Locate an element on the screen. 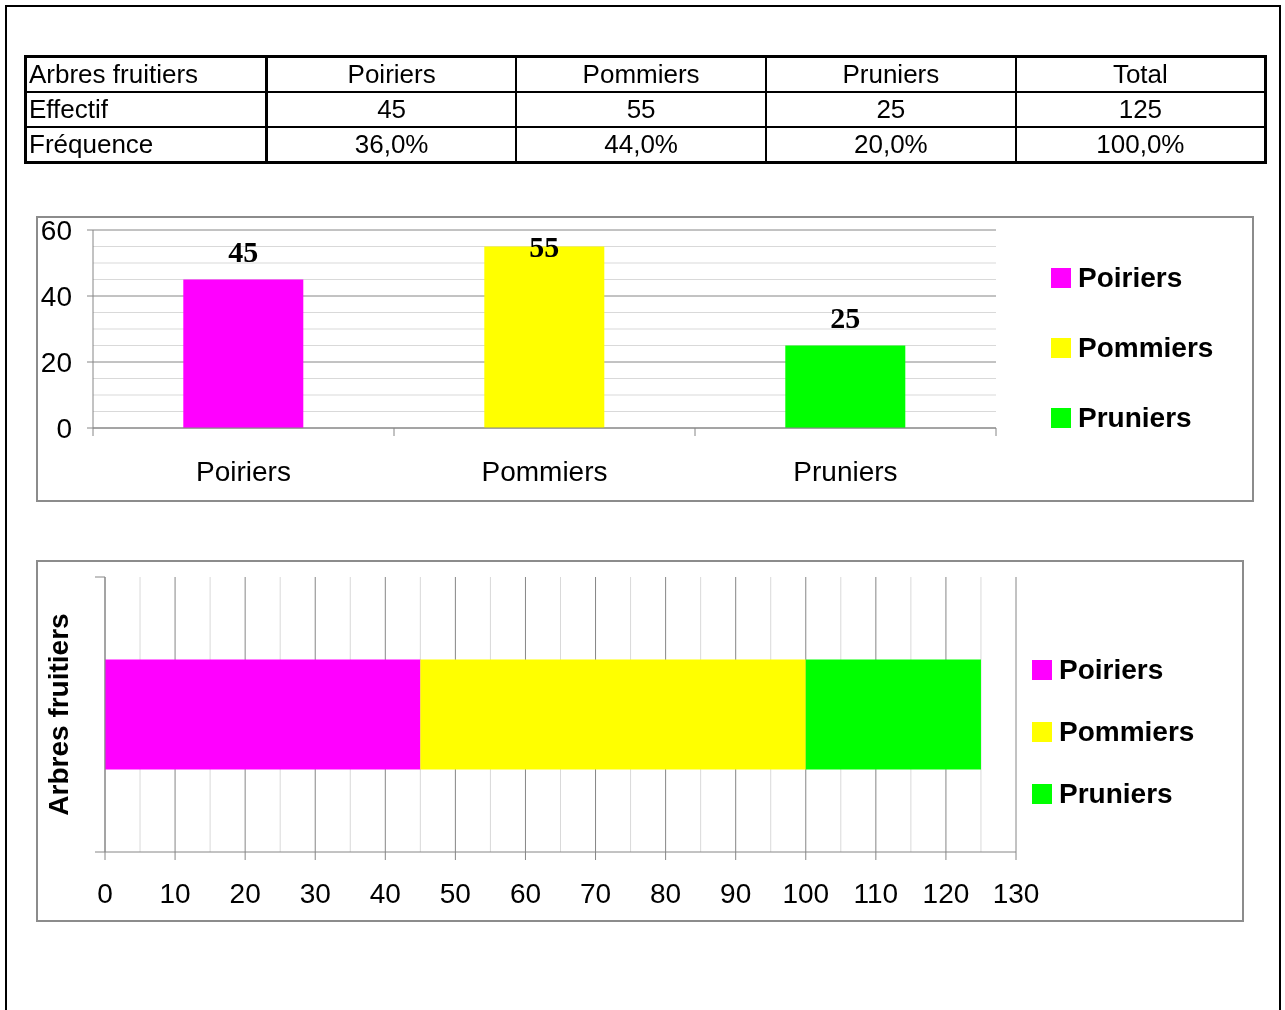 This screenshot has height=1010, width=1285. y-tick-label: 60 is located at coordinates (56, 230).